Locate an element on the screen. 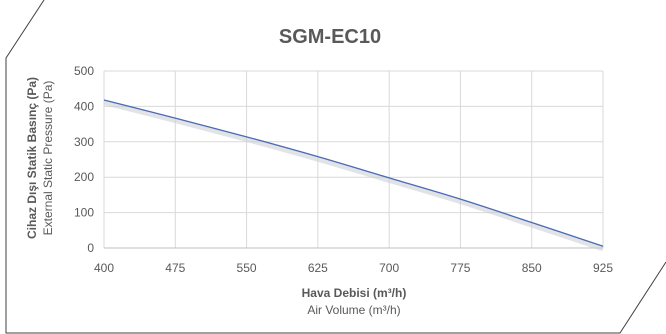 This screenshot has height=334, width=666. x-tick-label: 475 is located at coordinates (175, 268).